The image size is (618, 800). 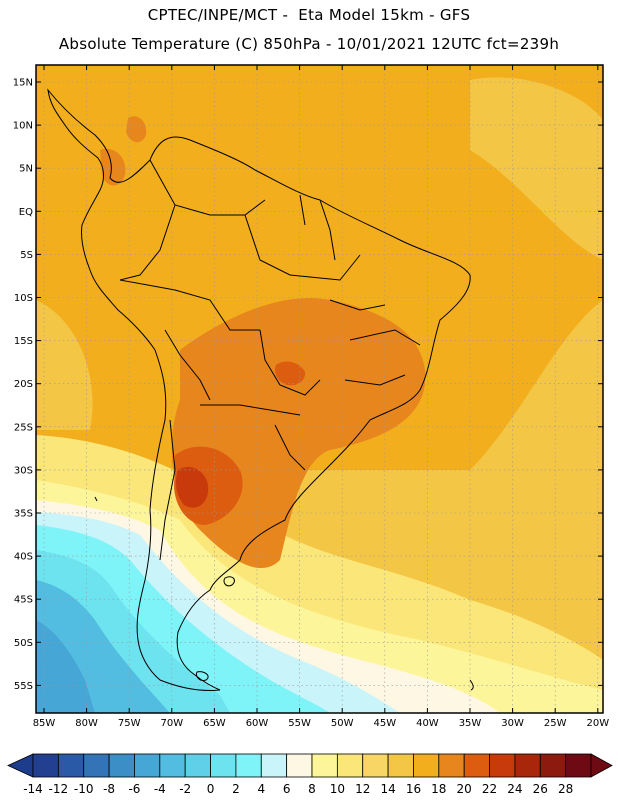 What do you see at coordinates (387, 789) in the screenshot?
I see `colorbar-label: 14` at bounding box center [387, 789].